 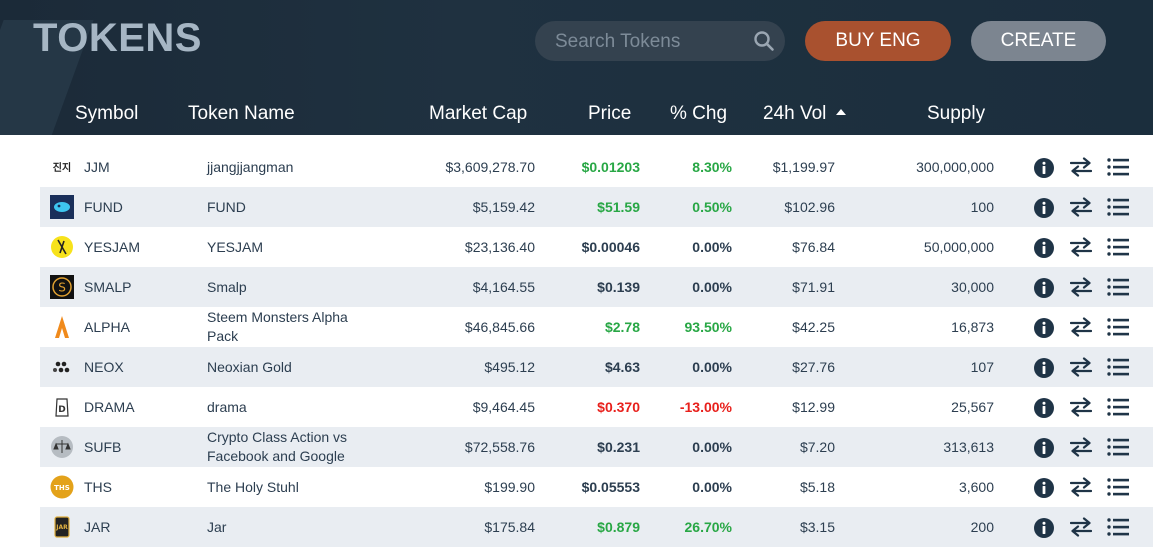 I want to click on ths-logo-text: THS, so click(x=62, y=488).